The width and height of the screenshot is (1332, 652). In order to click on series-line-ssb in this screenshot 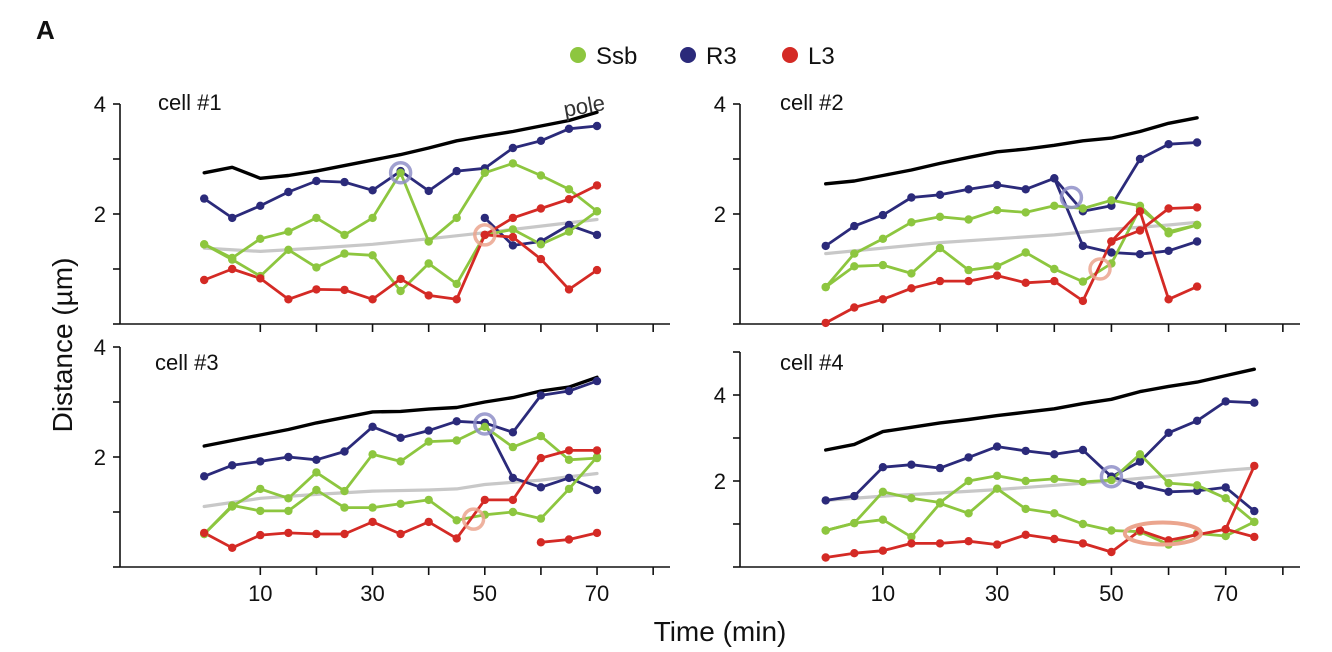, I will do `click(1011, 243)`.